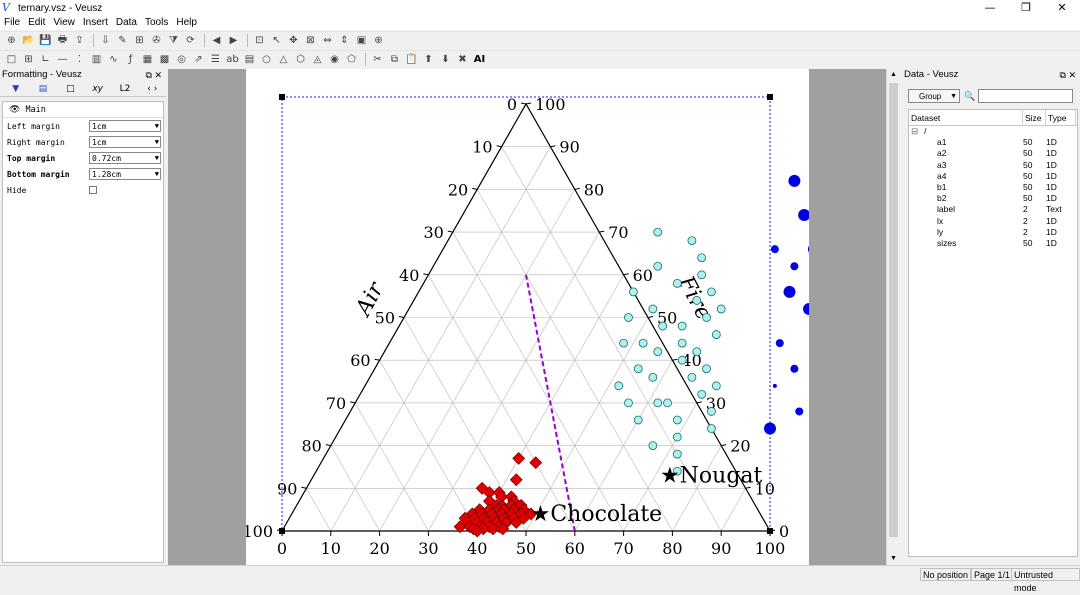  What do you see at coordinates (993, 187) in the screenshot?
I see `dataset-row: b1 50 1D` at bounding box center [993, 187].